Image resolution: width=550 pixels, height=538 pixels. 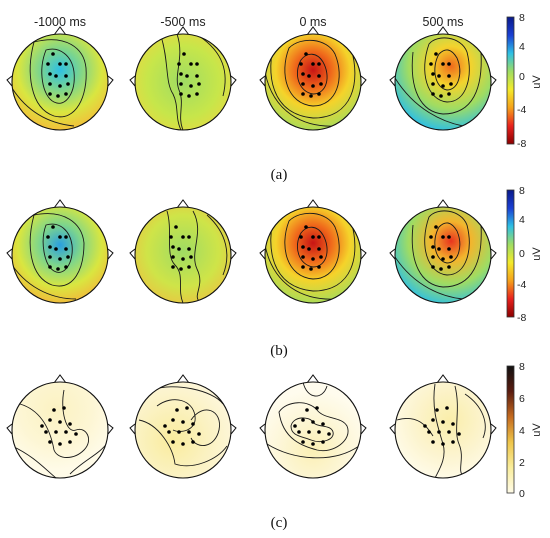 What do you see at coordinates (522, 367) in the screenshot?
I see `colorbar-c-tick-1: 8` at bounding box center [522, 367].